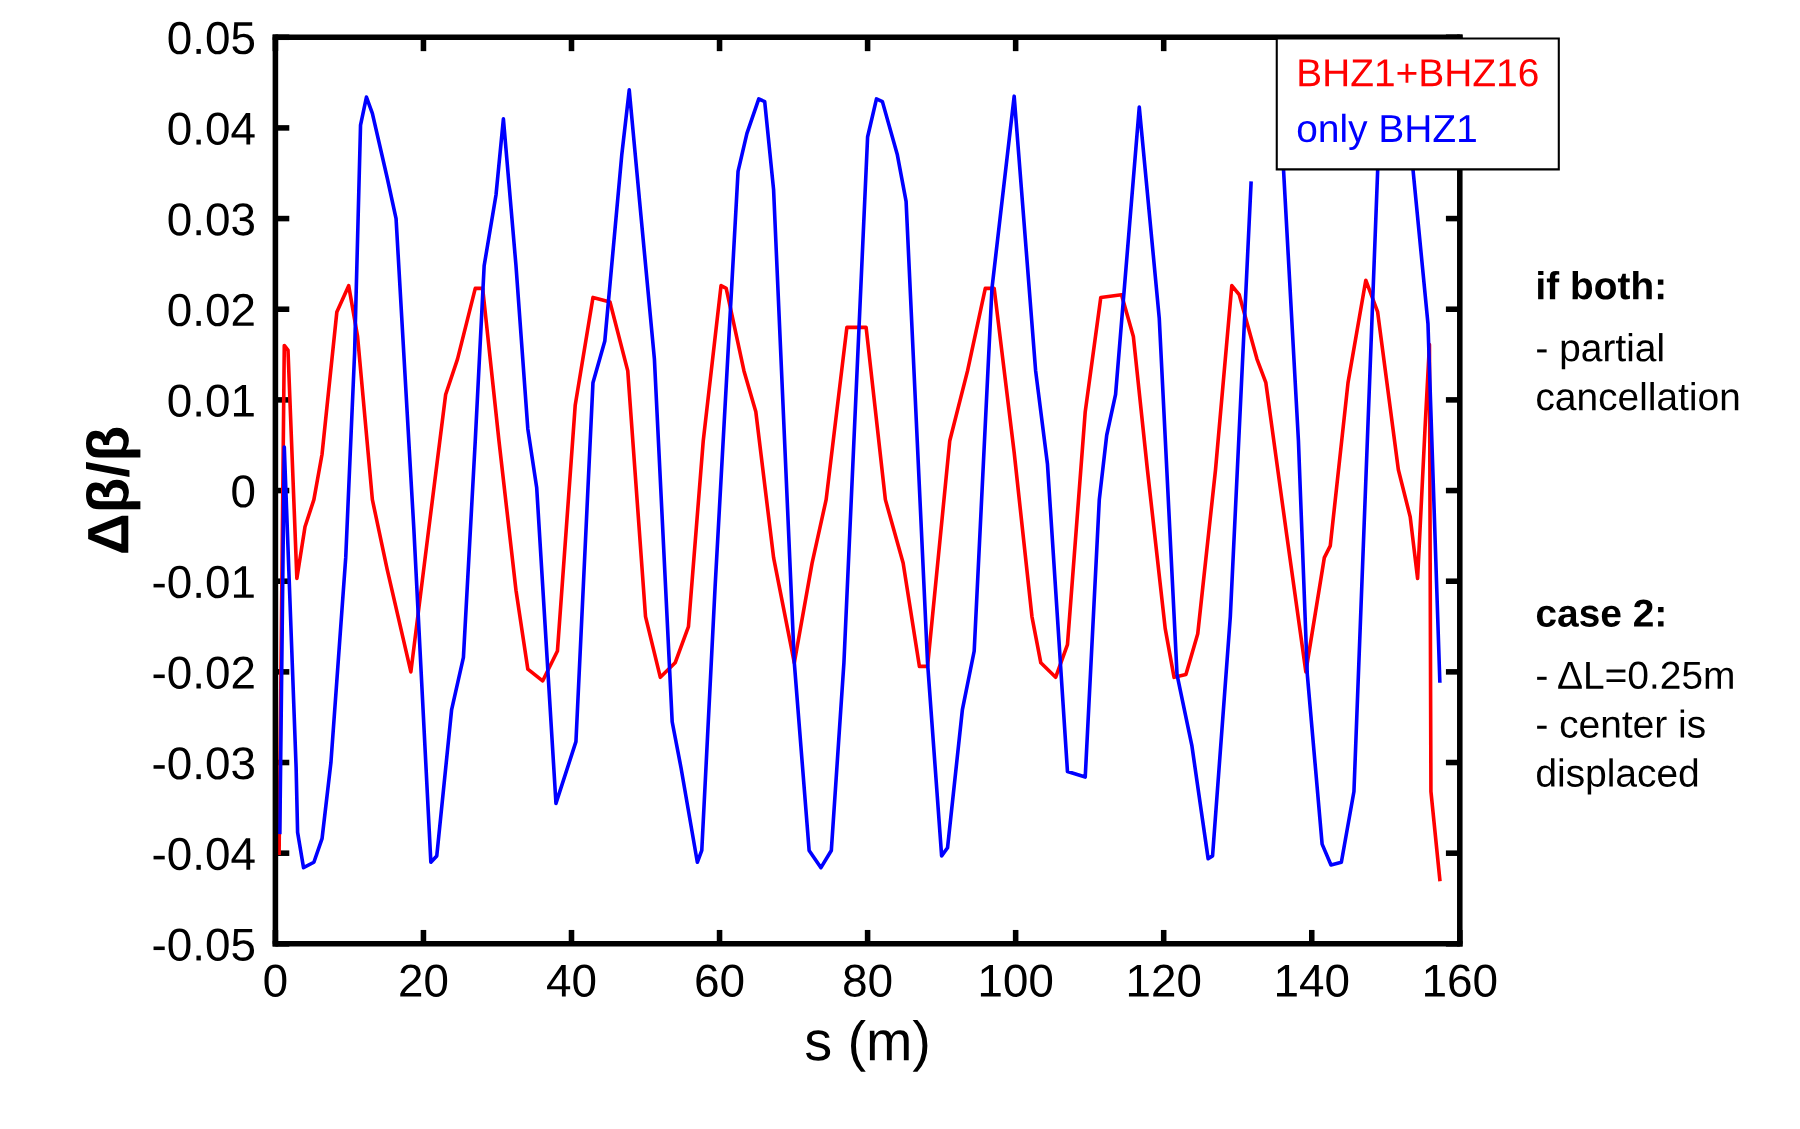  Describe the element at coordinates (1164, 980) in the screenshot. I see `x-tick-label: 120` at that location.